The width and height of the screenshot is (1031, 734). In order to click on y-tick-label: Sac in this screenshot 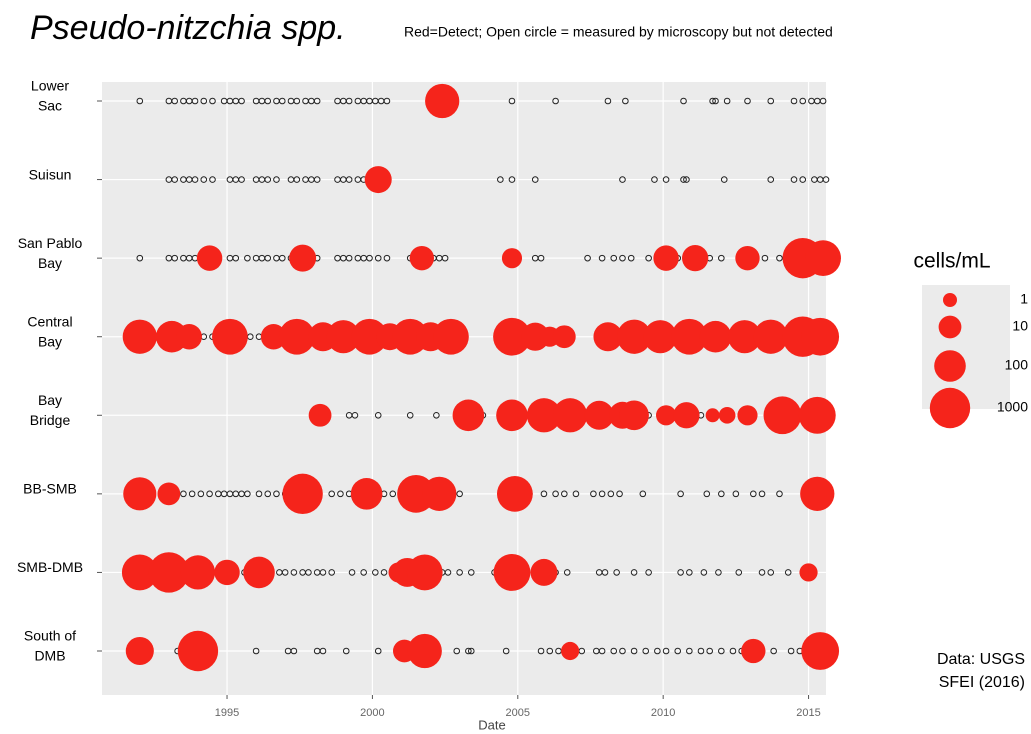, I will do `click(50, 106)`.